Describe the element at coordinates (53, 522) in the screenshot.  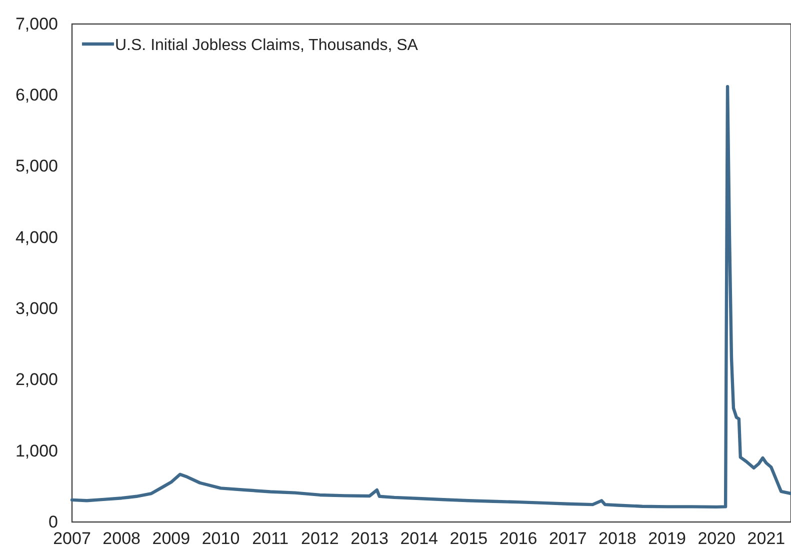
I see `y-tick-label: 0` at that location.